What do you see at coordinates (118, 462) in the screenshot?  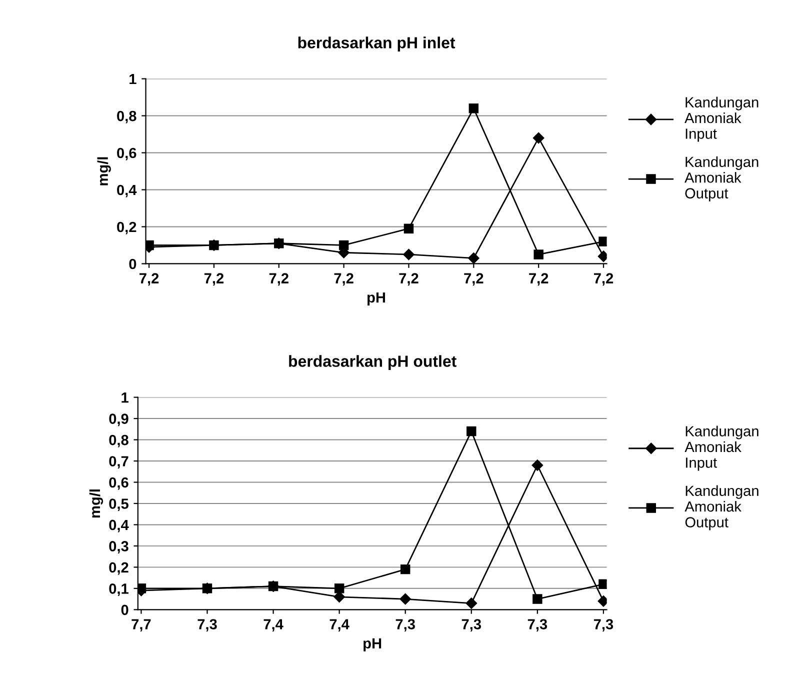 I see `y-tick-label: 0,7` at bounding box center [118, 462].